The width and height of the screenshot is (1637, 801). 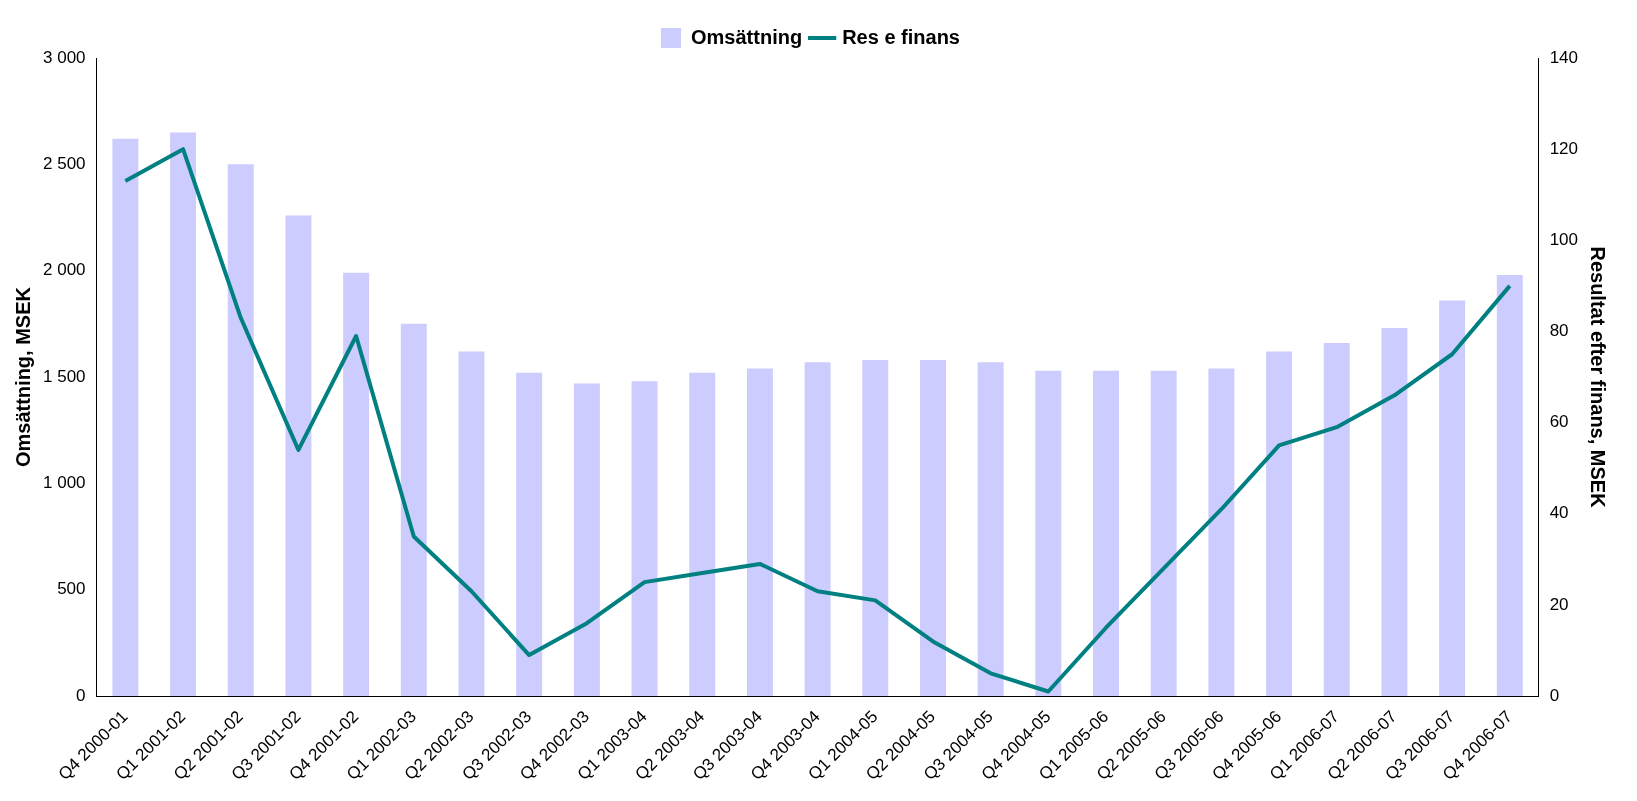 What do you see at coordinates (71, 589) in the screenshot?
I see `y-tick-label: 500` at bounding box center [71, 589].